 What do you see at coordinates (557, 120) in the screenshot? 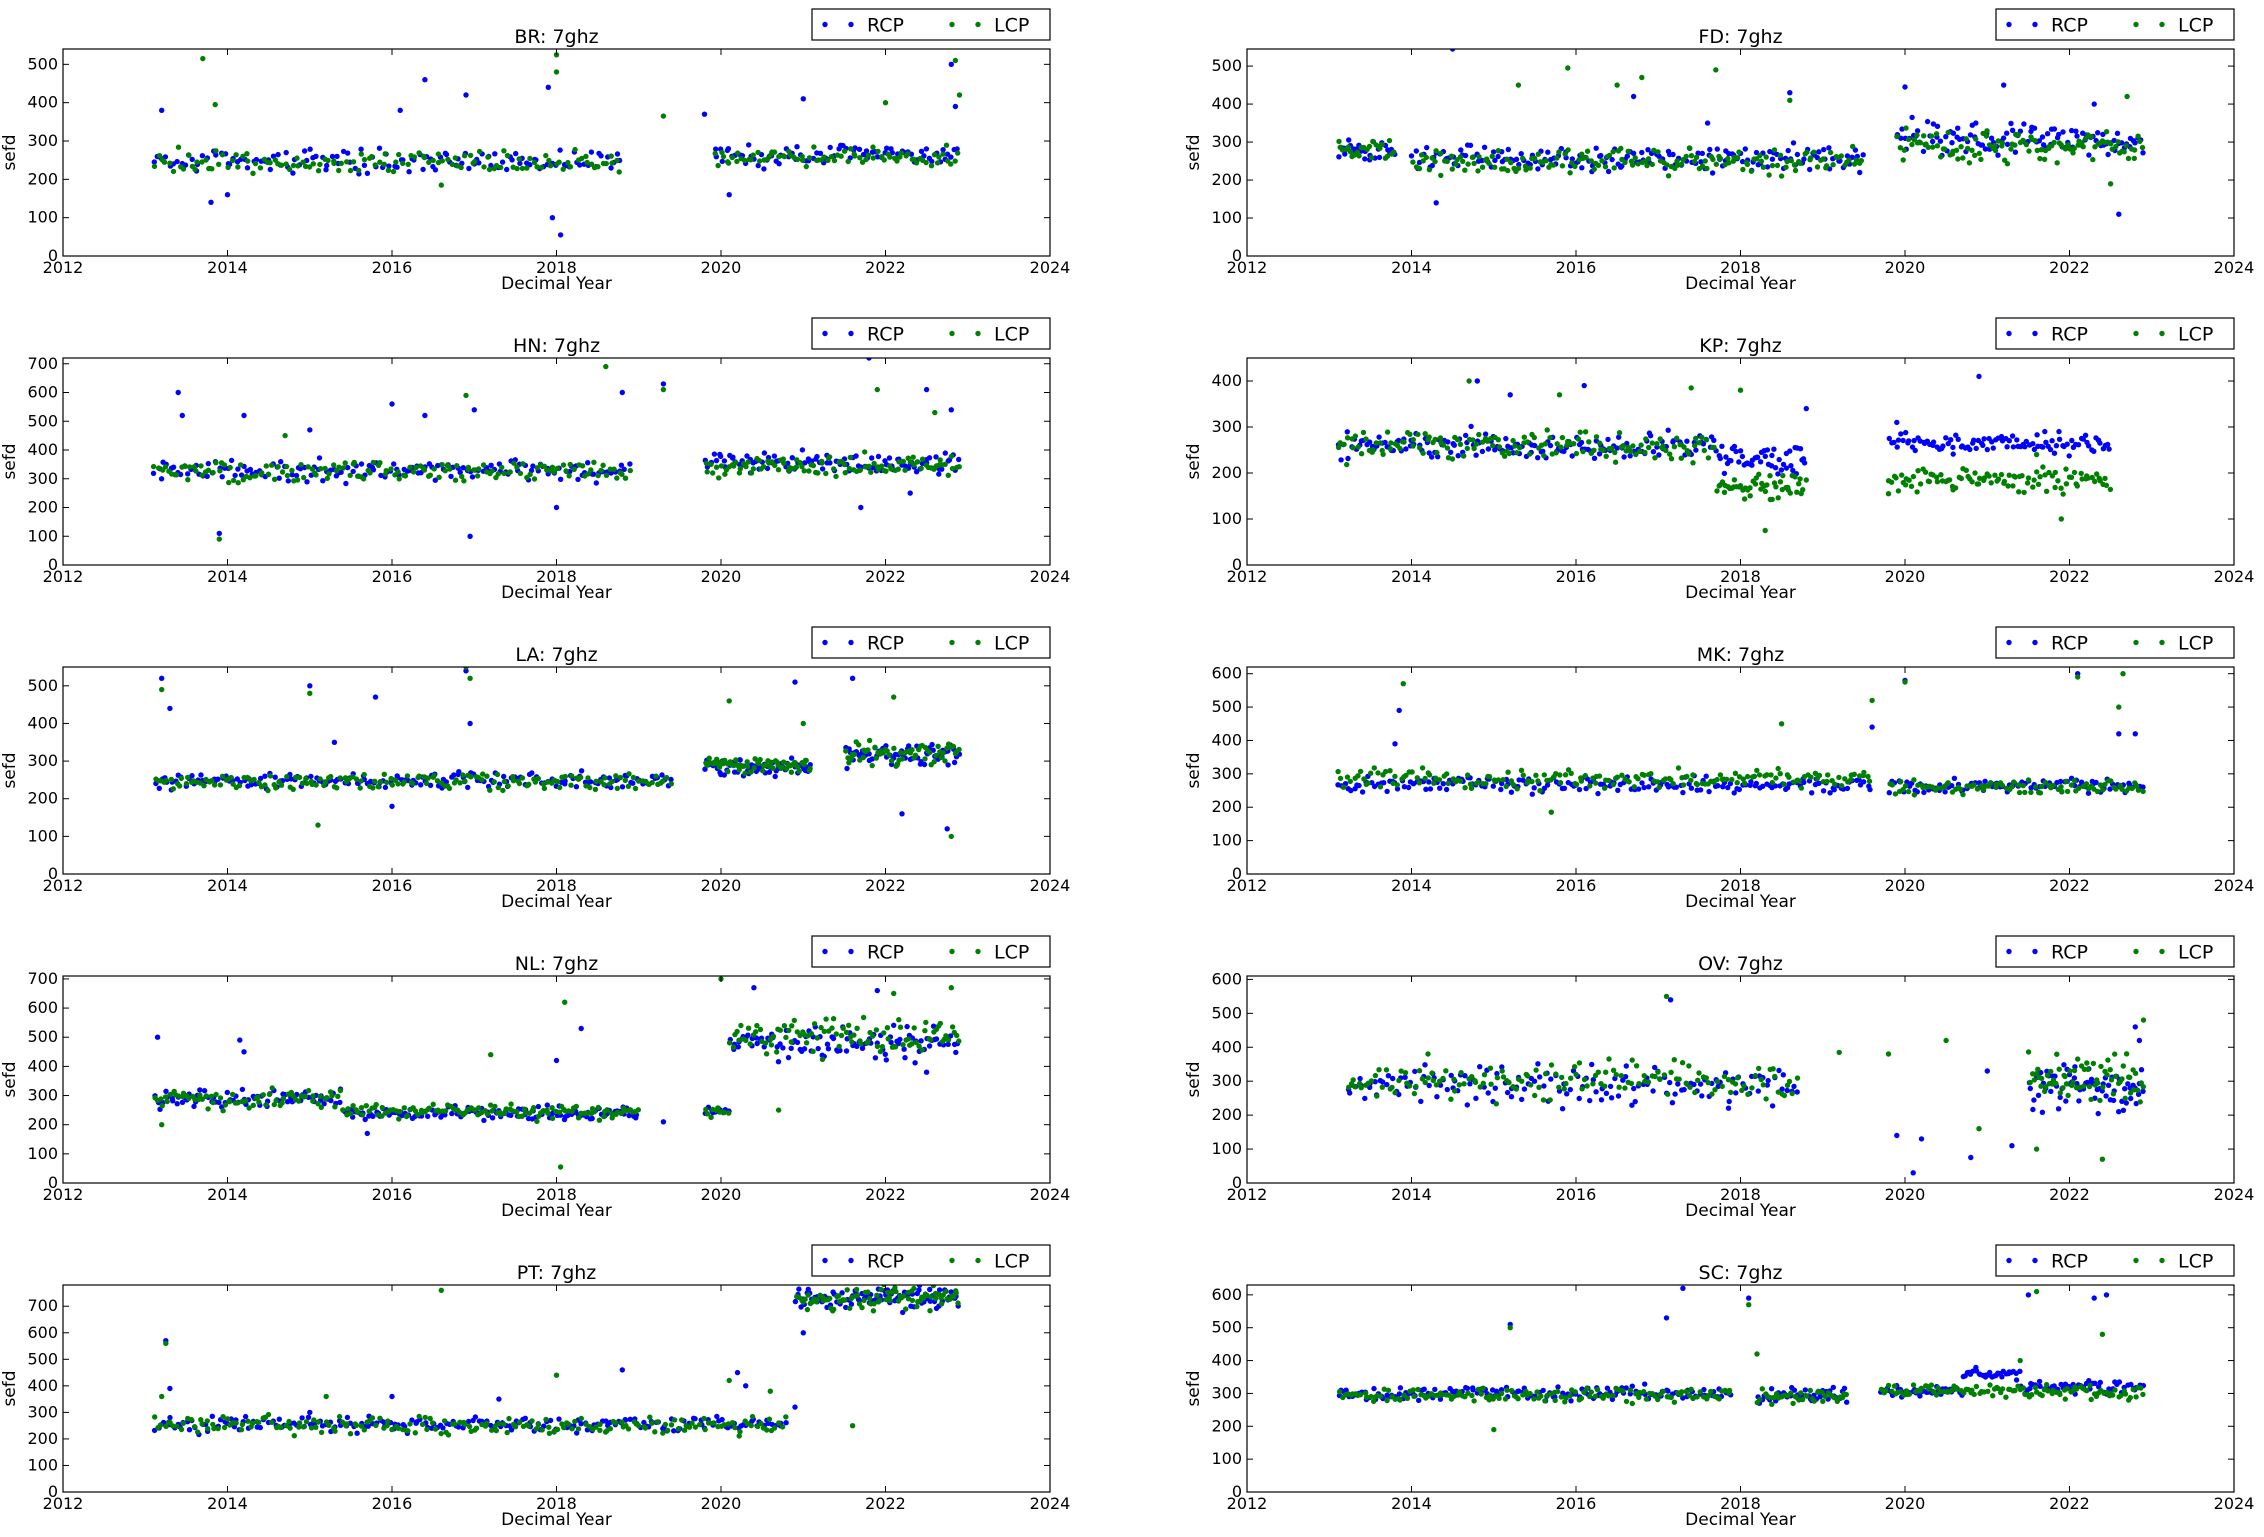
I see `series-lcp` at bounding box center [557, 120].